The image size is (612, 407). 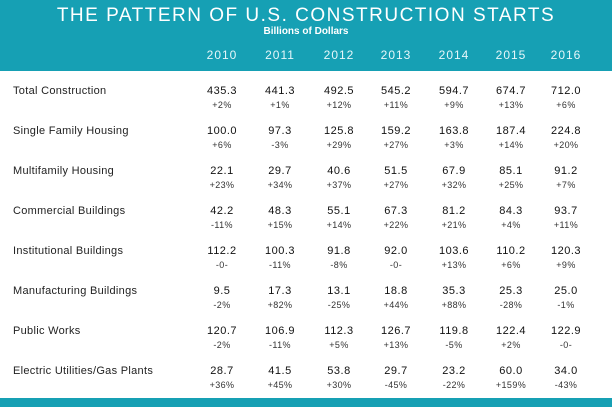 What do you see at coordinates (566, 171) in the screenshot?
I see `cell-value: 91.2` at bounding box center [566, 171].